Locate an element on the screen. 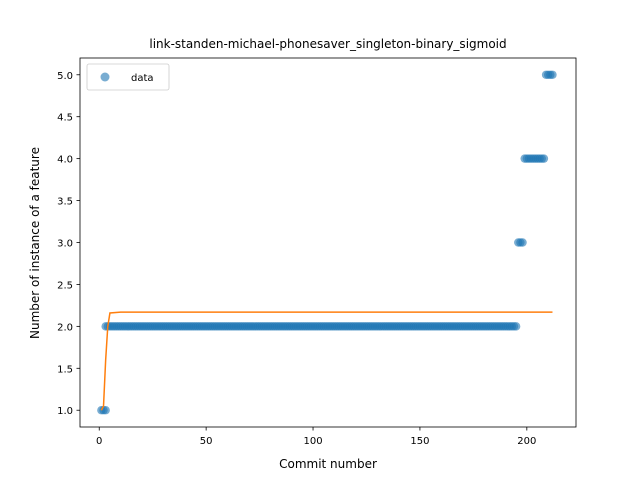 The width and height of the screenshot is (640, 480). y-tick-label: 5.0 is located at coordinates (65, 76).